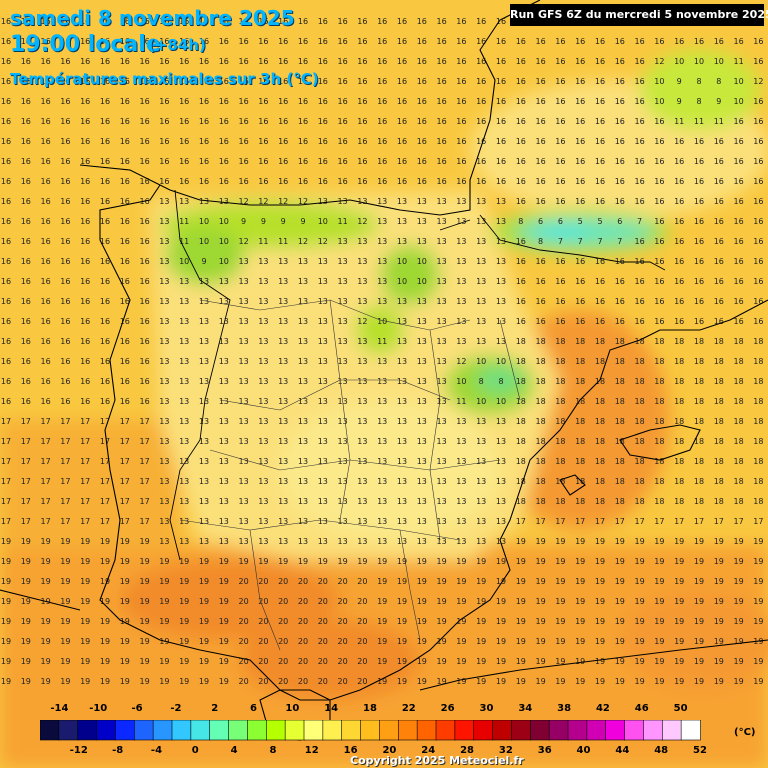 Image resolution: width=768 pixels, height=768 pixels. I want to click on svg-text: 8, so click(481, 381).